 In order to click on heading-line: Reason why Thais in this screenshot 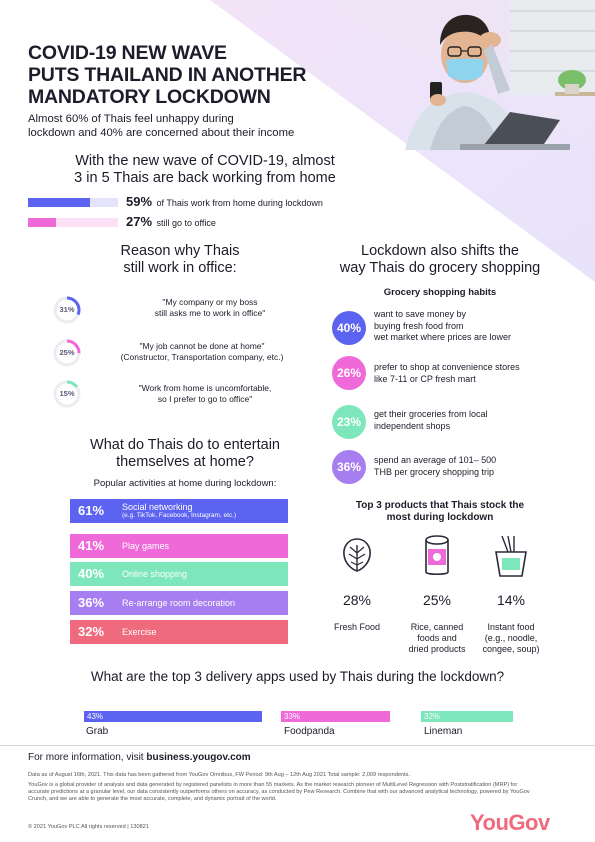, I will do `click(180, 251)`.